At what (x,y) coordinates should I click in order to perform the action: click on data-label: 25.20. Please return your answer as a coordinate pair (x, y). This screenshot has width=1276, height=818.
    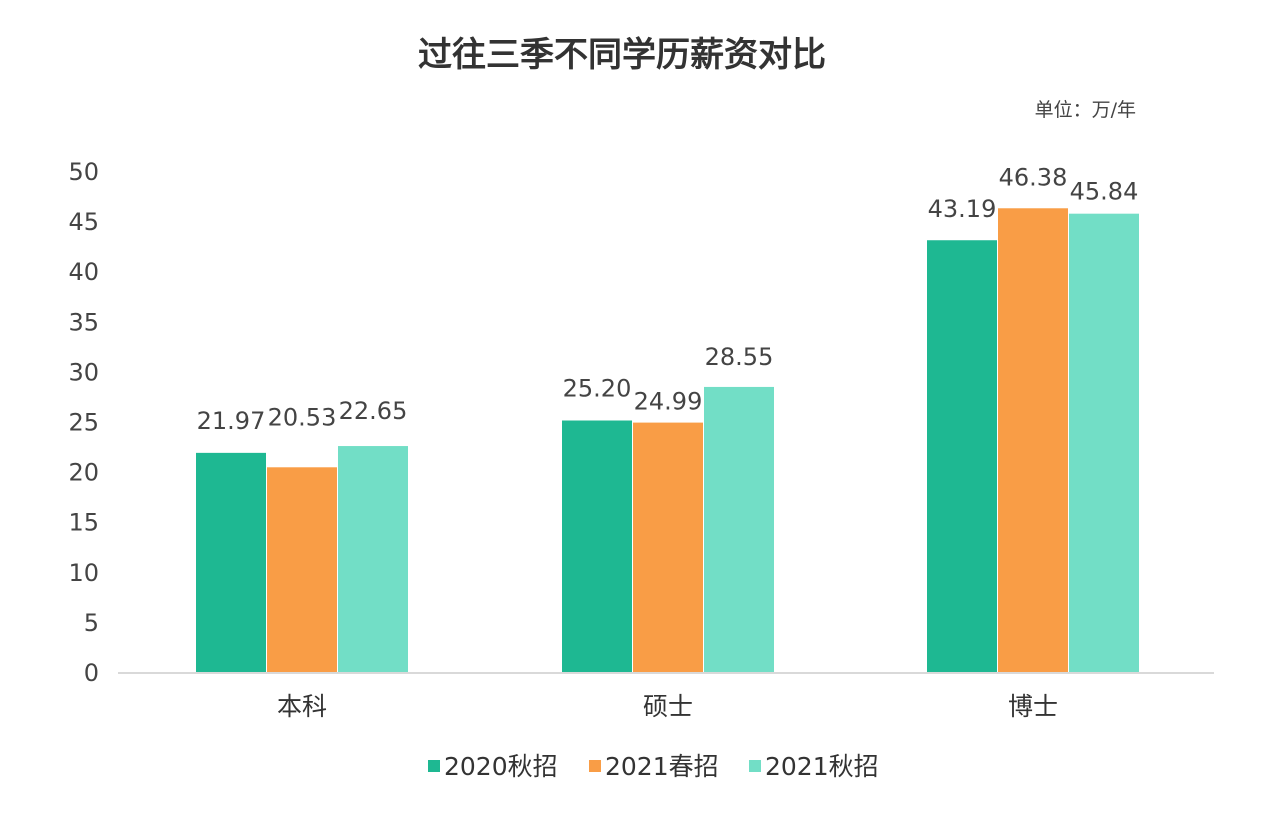
    Looking at the image, I should click on (597, 388).